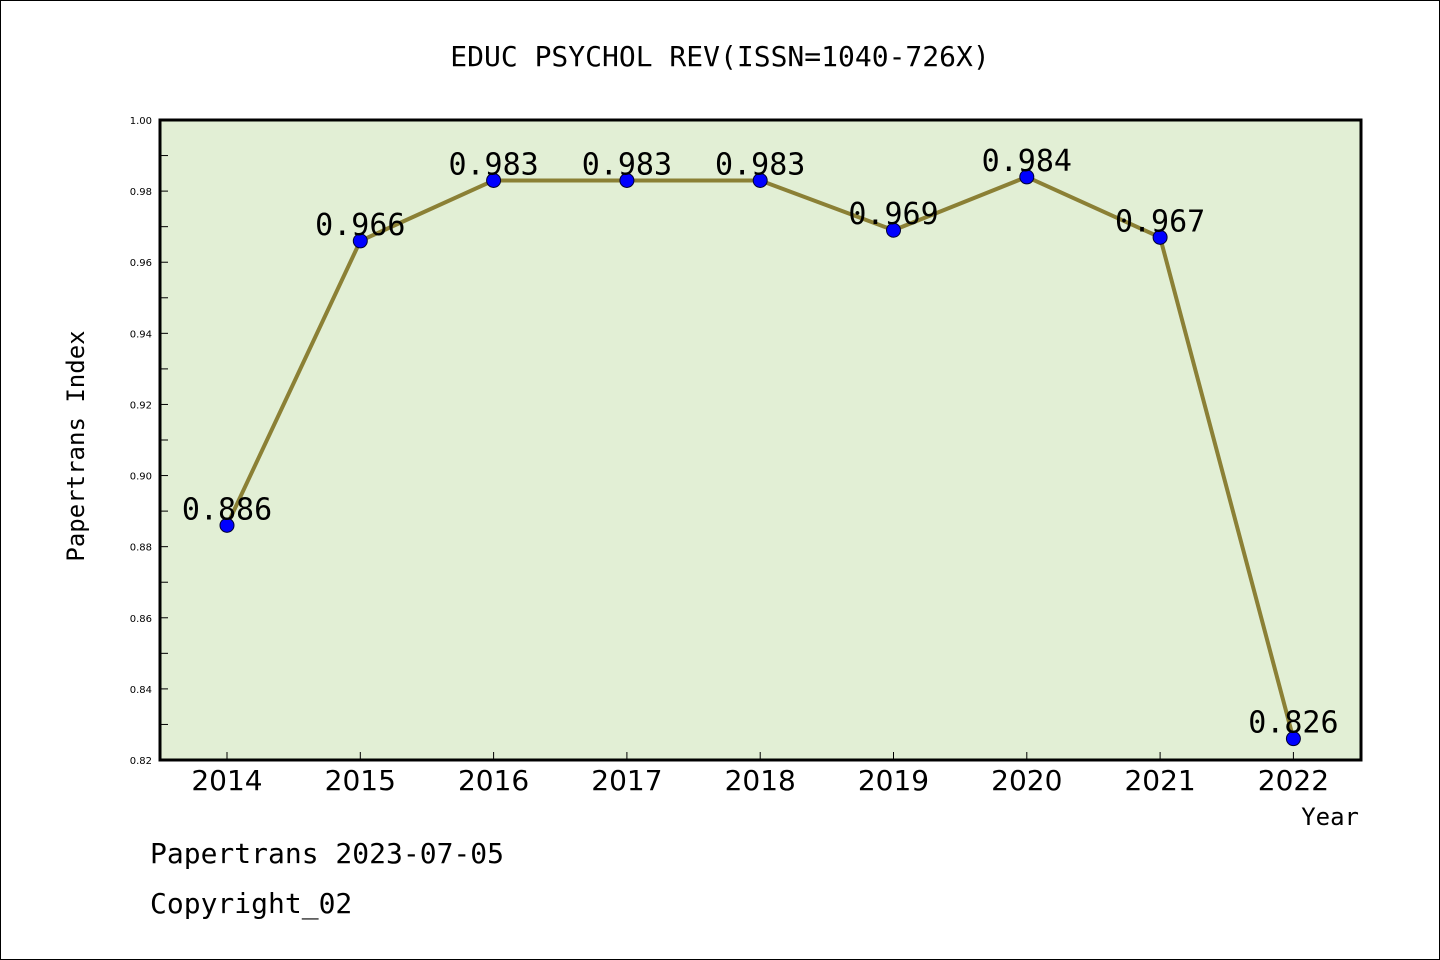 Image resolution: width=1440 pixels, height=960 pixels. I want to click on x-tick-label: 2021, so click(1159, 780).